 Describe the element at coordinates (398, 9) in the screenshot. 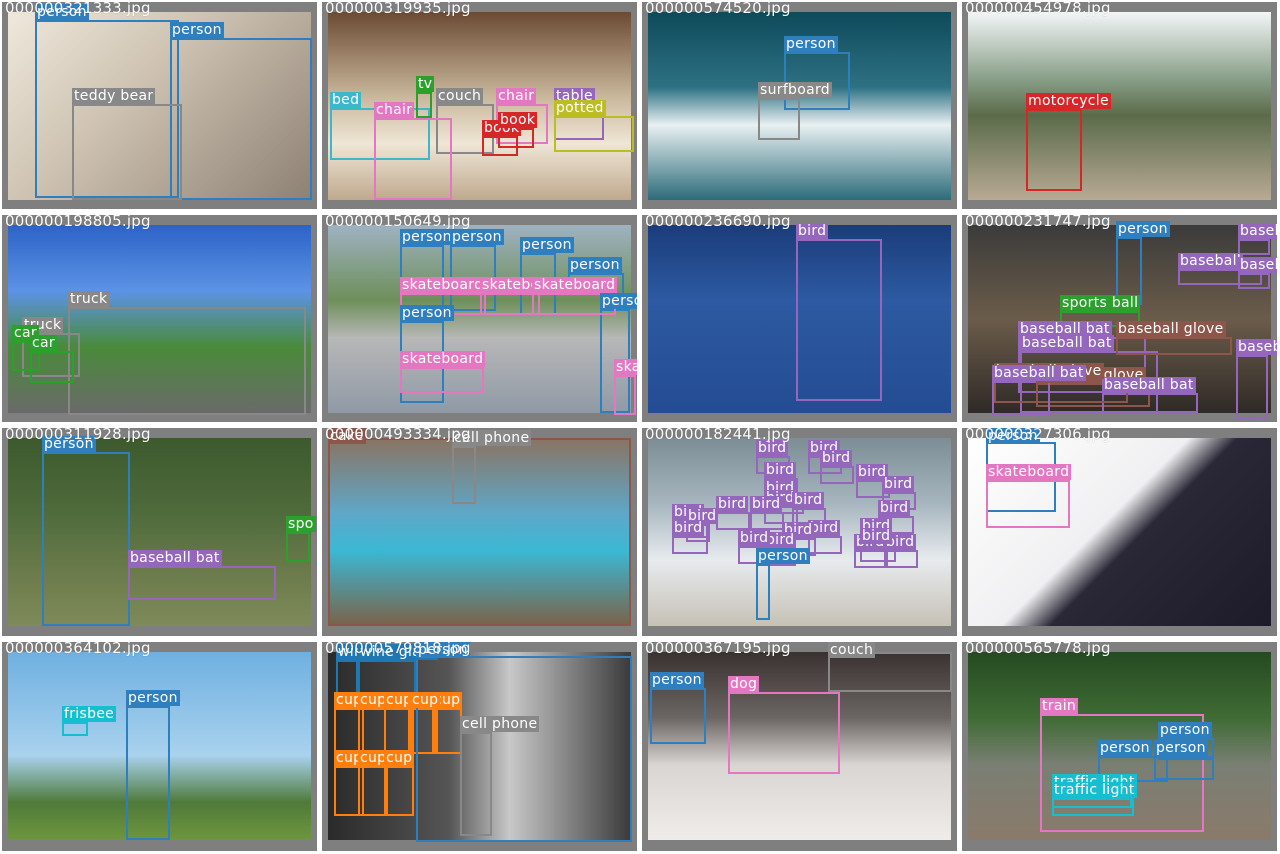

I see `image-filename: 000000319935.jpg` at that location.